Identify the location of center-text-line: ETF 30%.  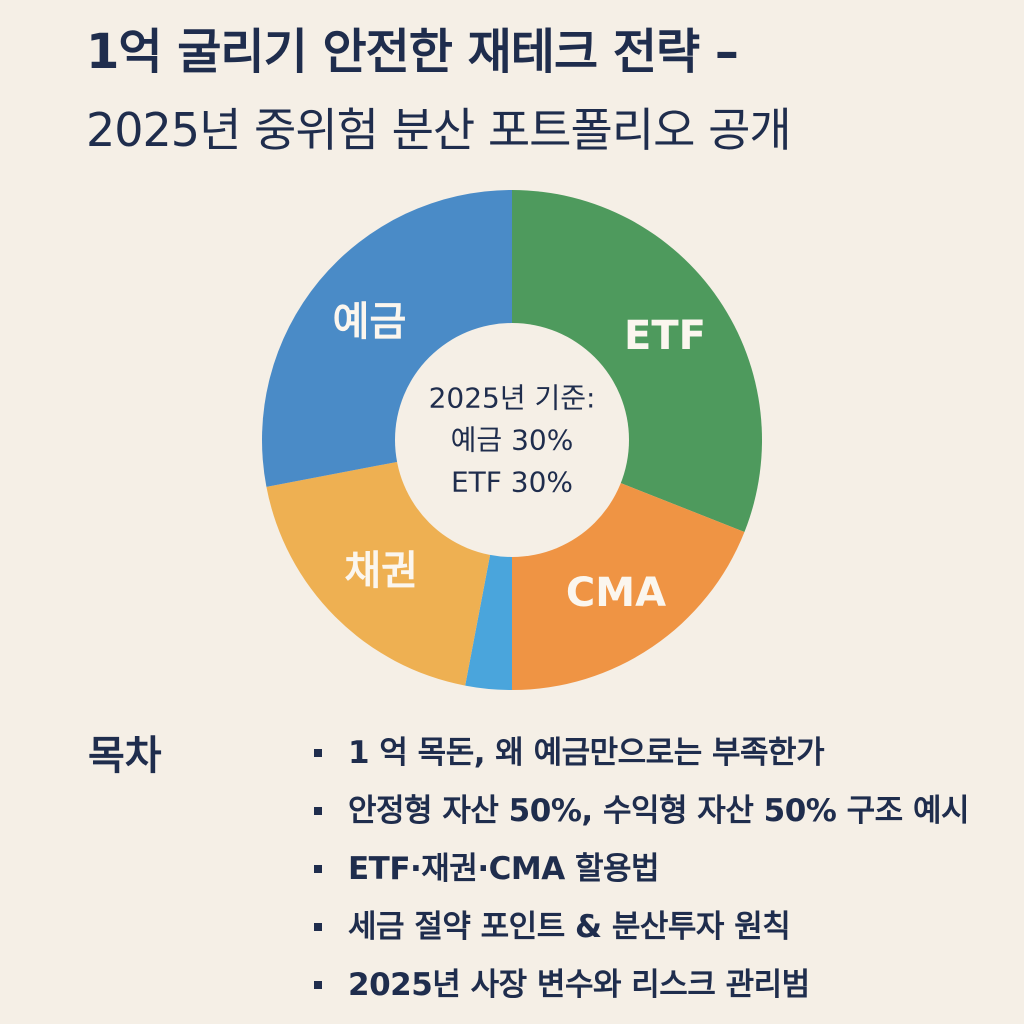
(512, 482).